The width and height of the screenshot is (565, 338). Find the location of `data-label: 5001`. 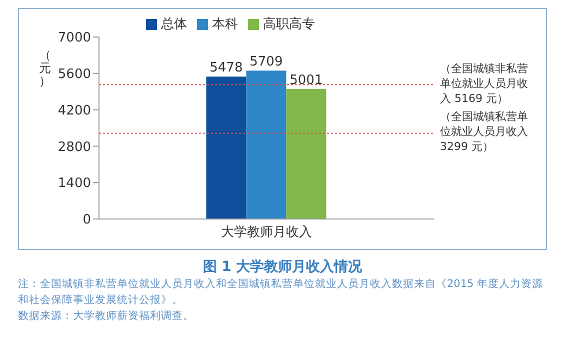

data-label: 5001 is located at coordinates (306, 80).